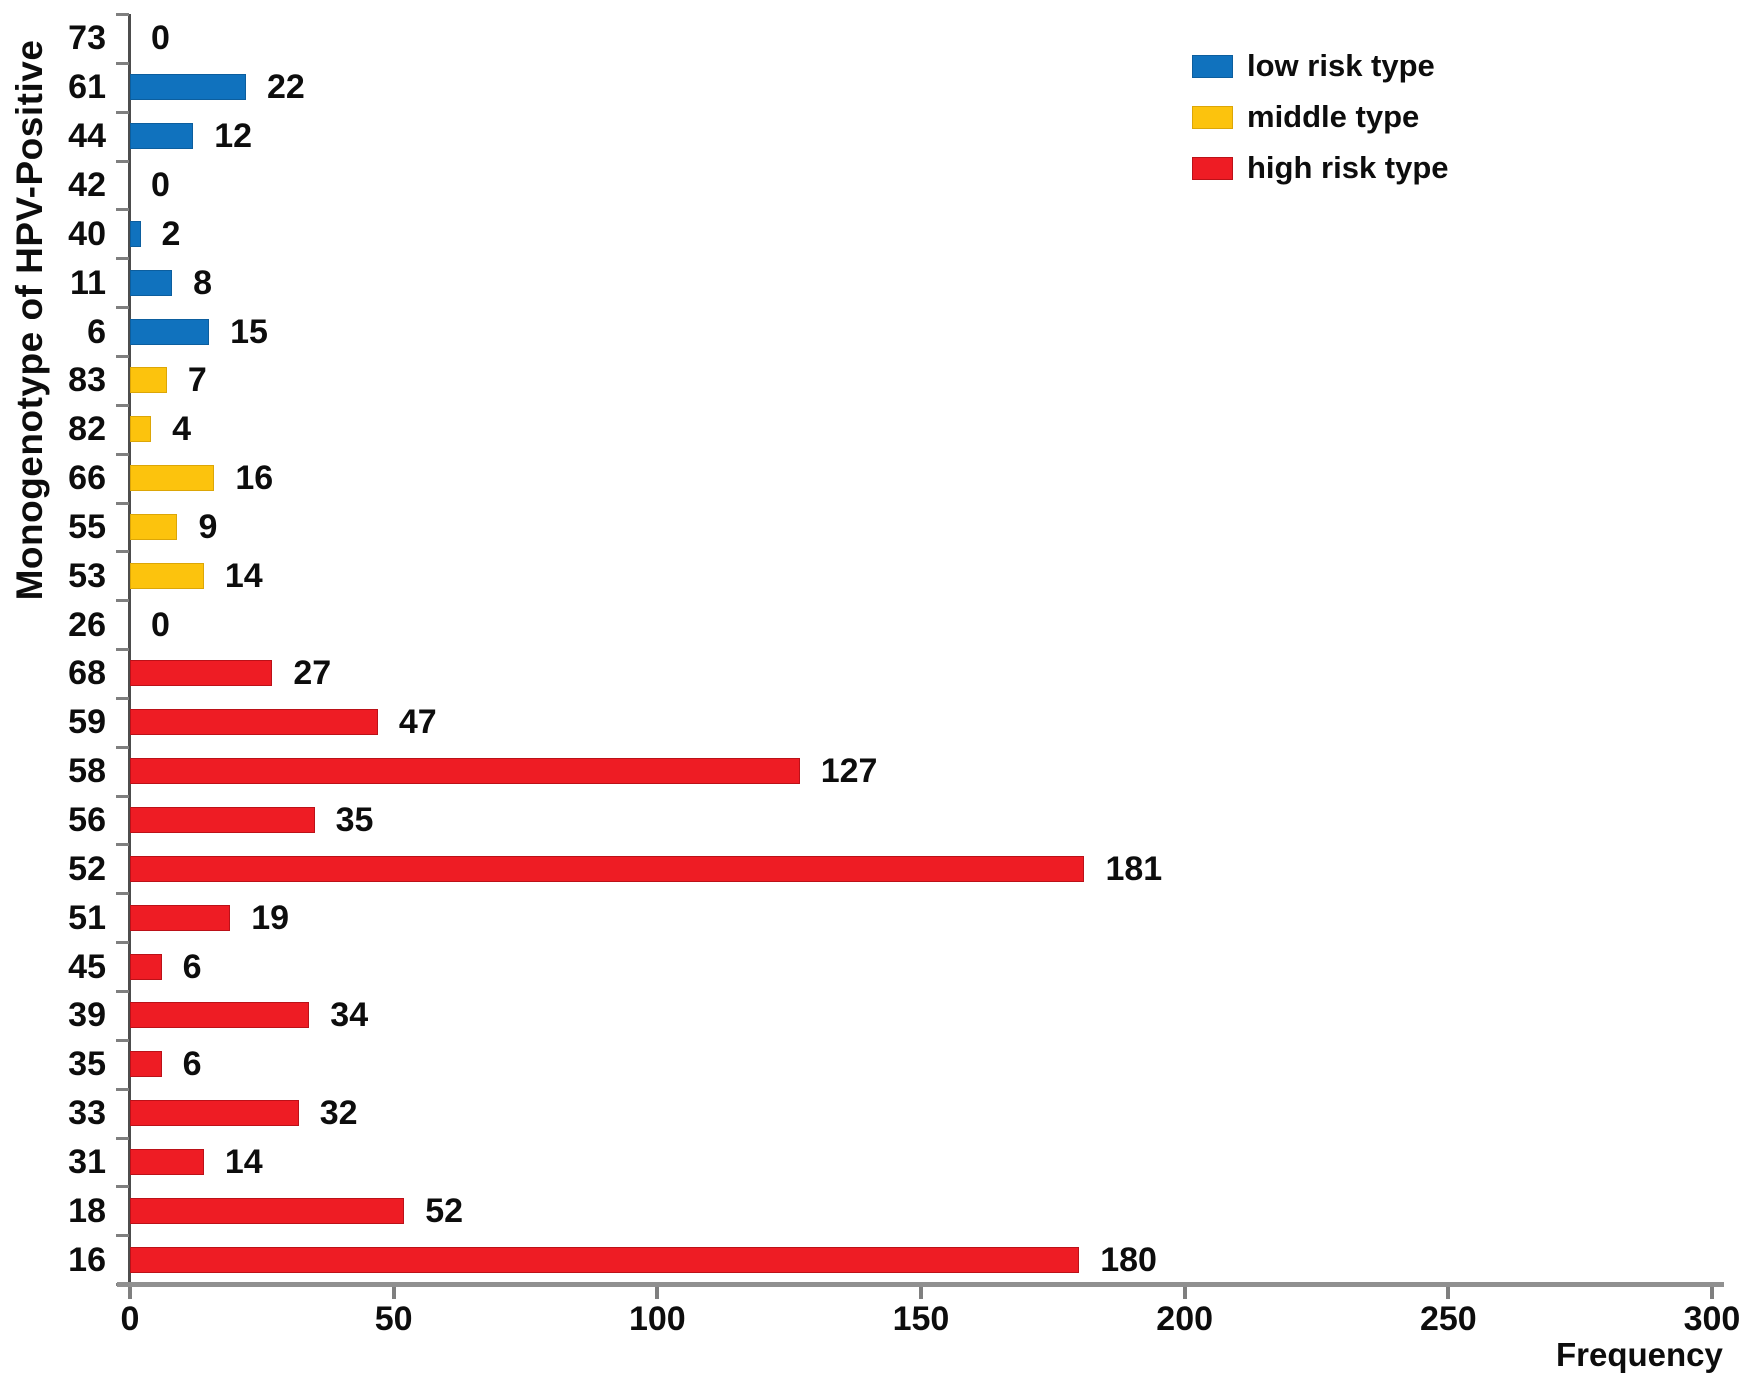  What do you see at coordinates (87, 87) in the screenshot?
I see `category-label-61: 61` at bounding box center [87, 87].